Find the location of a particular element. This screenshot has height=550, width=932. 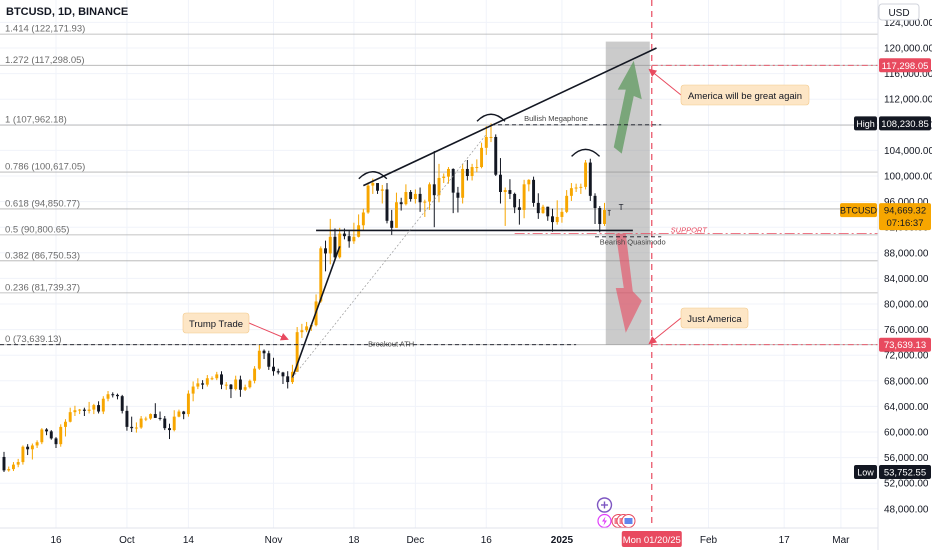

fib-label: 0.382 (86,750.53) is located at coordinates (42, 255).